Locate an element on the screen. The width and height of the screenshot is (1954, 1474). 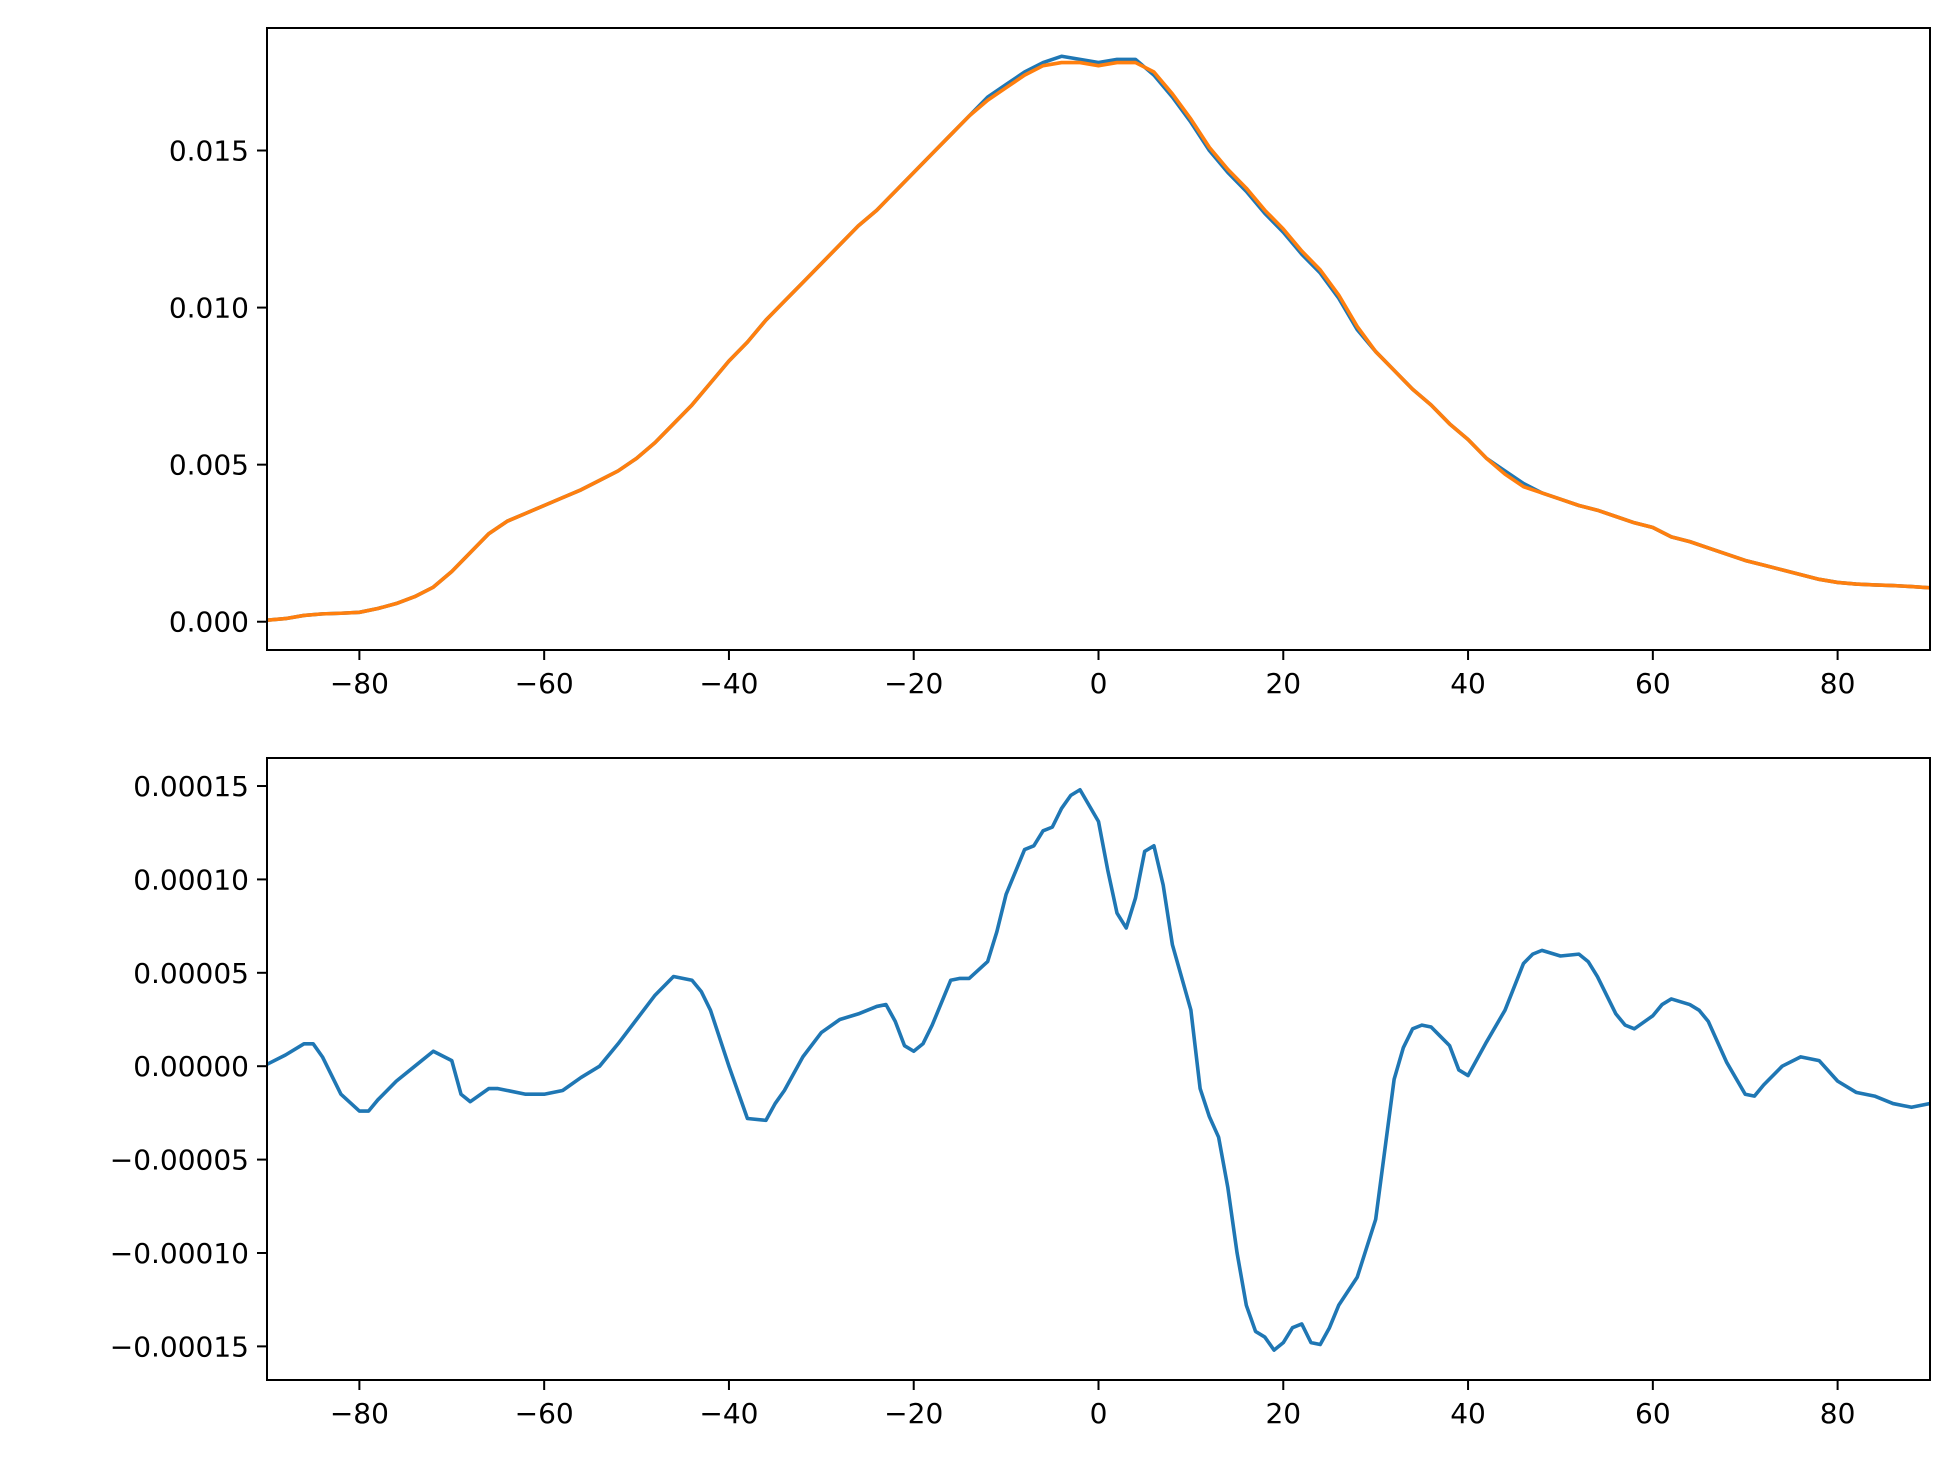
bottom-plot-x-axis: −80 −60 −40 −20 0 20 40 60 80 is located at coordinates (1093, 1405).